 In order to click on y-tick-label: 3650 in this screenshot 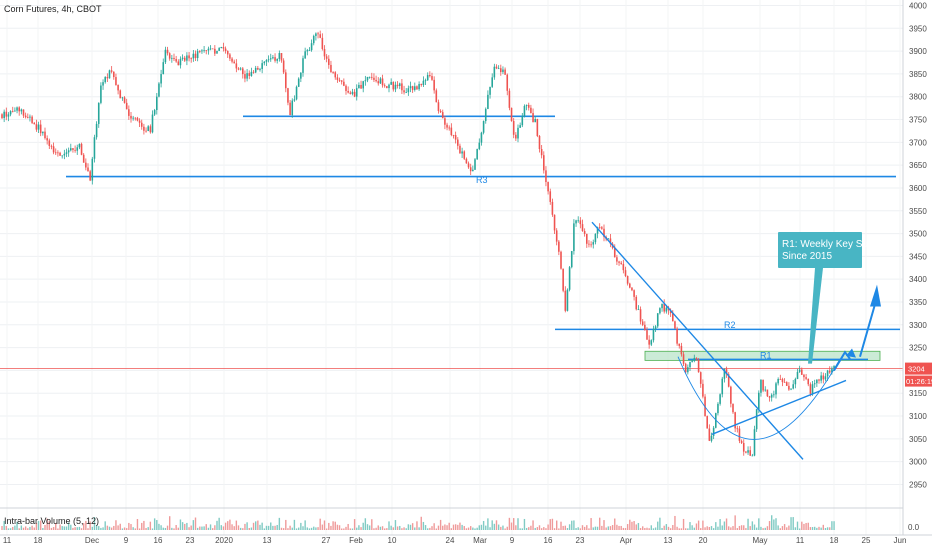, I will do `click(918, 165)`.